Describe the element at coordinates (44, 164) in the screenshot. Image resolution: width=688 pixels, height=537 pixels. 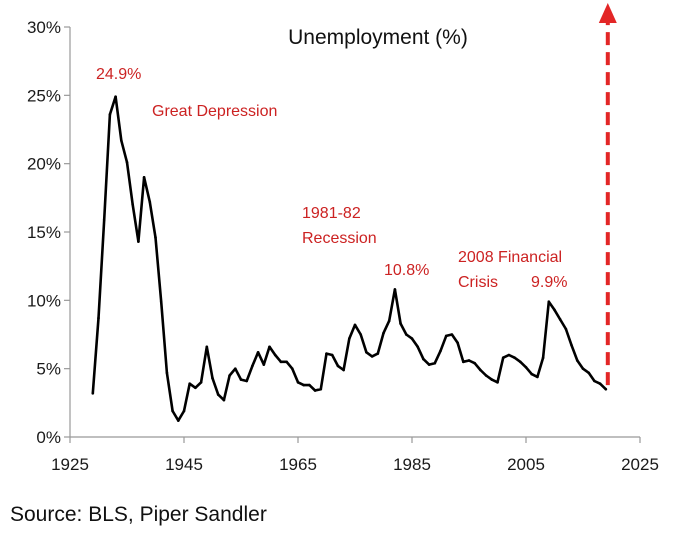
I see `y-tick-label: 20%` at that location.